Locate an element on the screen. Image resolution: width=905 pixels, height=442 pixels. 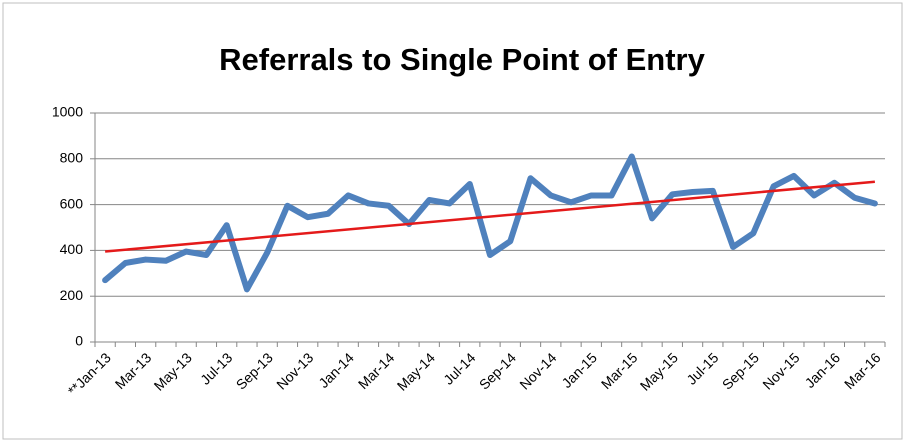
y-tick-label: 800 is located at coordinates (72, 158).